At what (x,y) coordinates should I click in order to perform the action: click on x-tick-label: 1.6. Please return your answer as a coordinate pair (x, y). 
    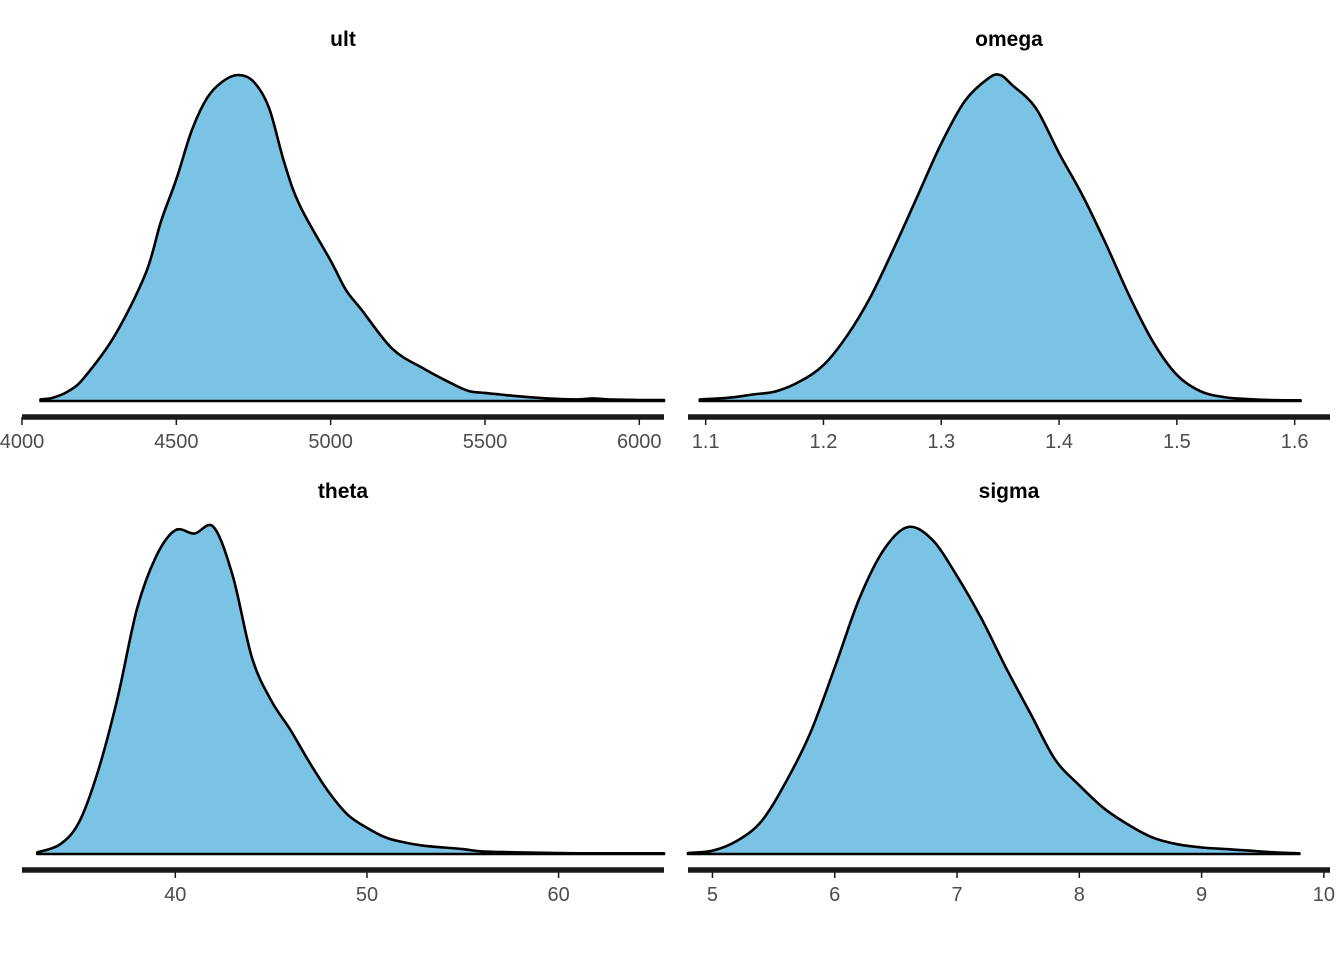
    Looking at the image, I should click on (1295, 442).